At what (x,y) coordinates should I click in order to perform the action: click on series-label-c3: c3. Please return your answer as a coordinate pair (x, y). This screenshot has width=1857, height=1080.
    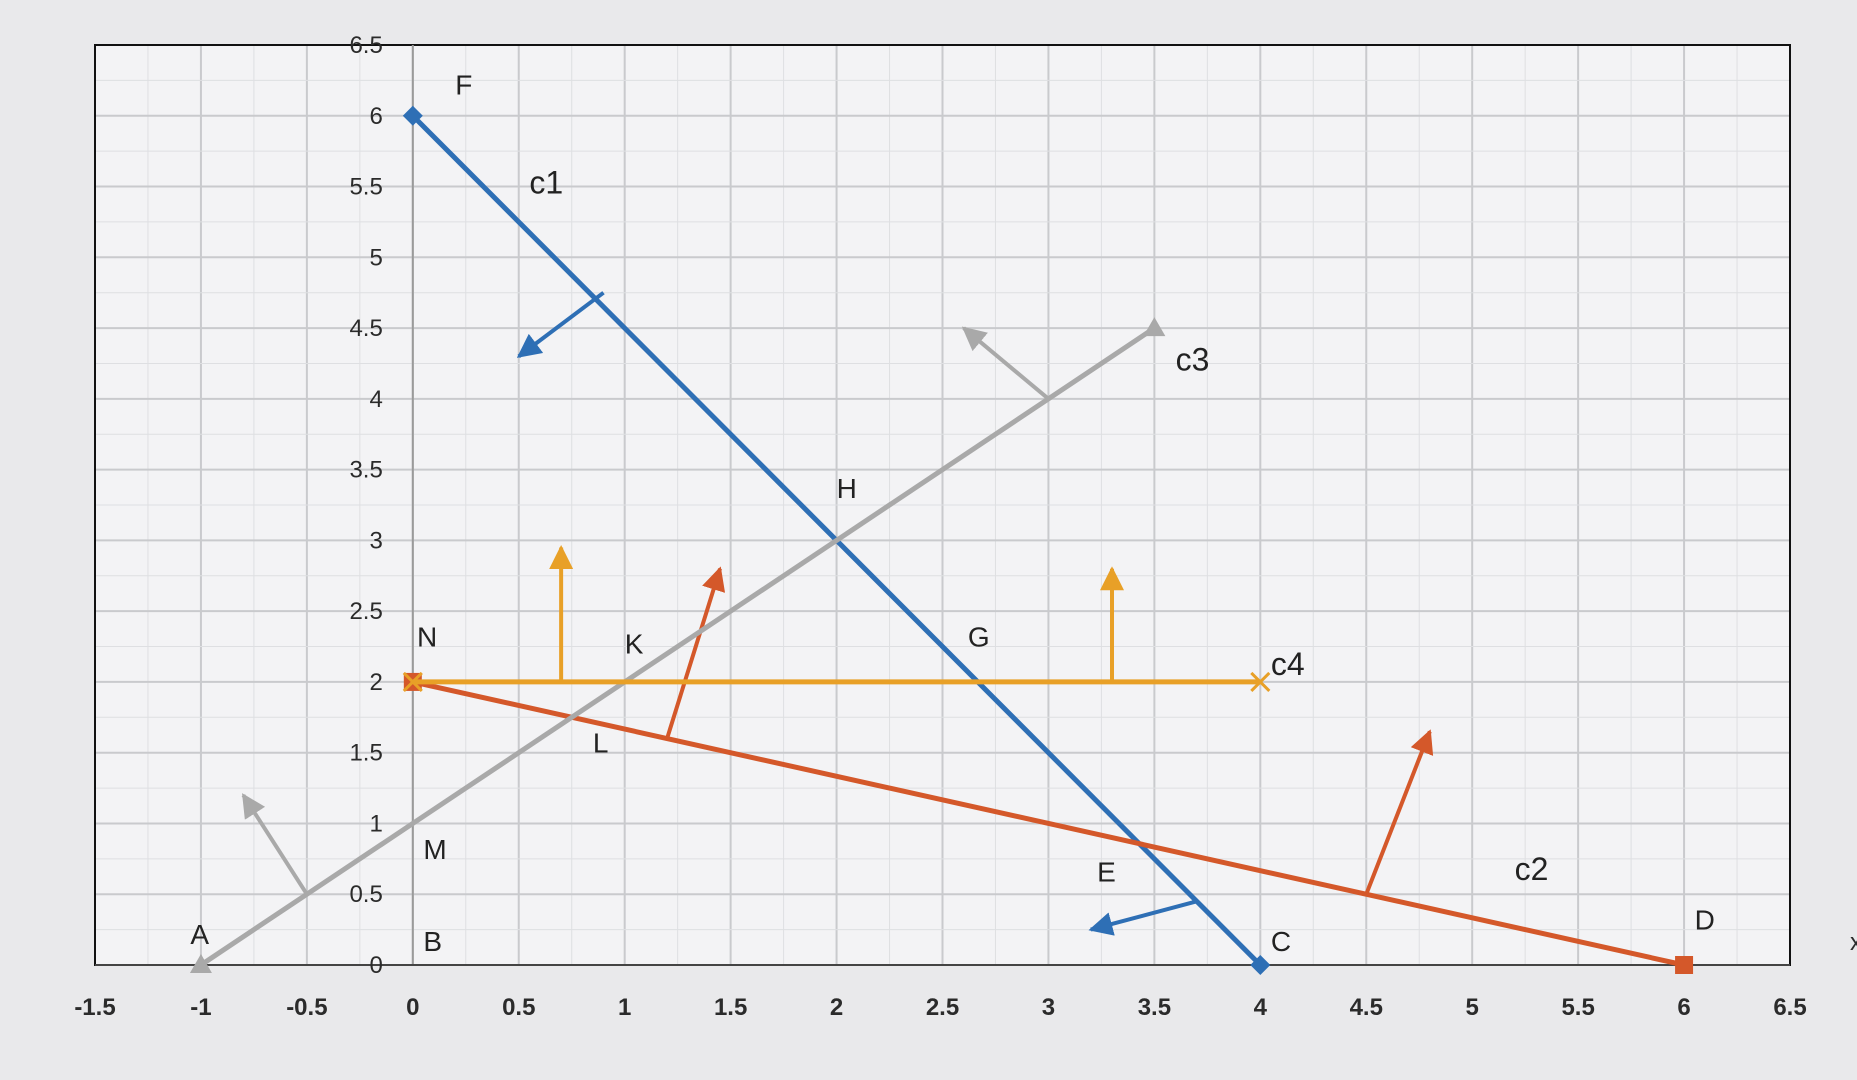
    Looking at the image, I should click on (1193, 360).